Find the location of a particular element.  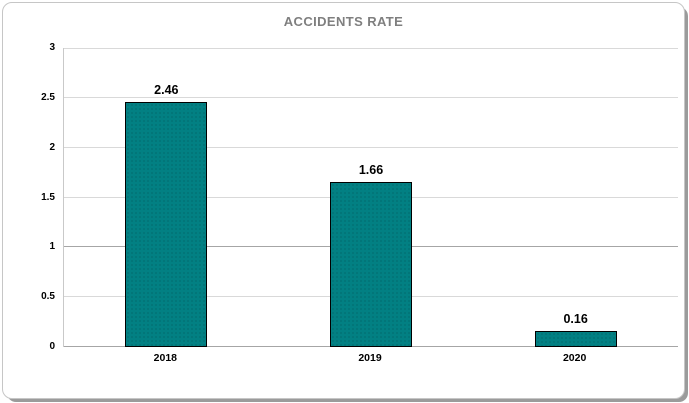

ytick-label-2: 2 is located at coordinates (52, 147).